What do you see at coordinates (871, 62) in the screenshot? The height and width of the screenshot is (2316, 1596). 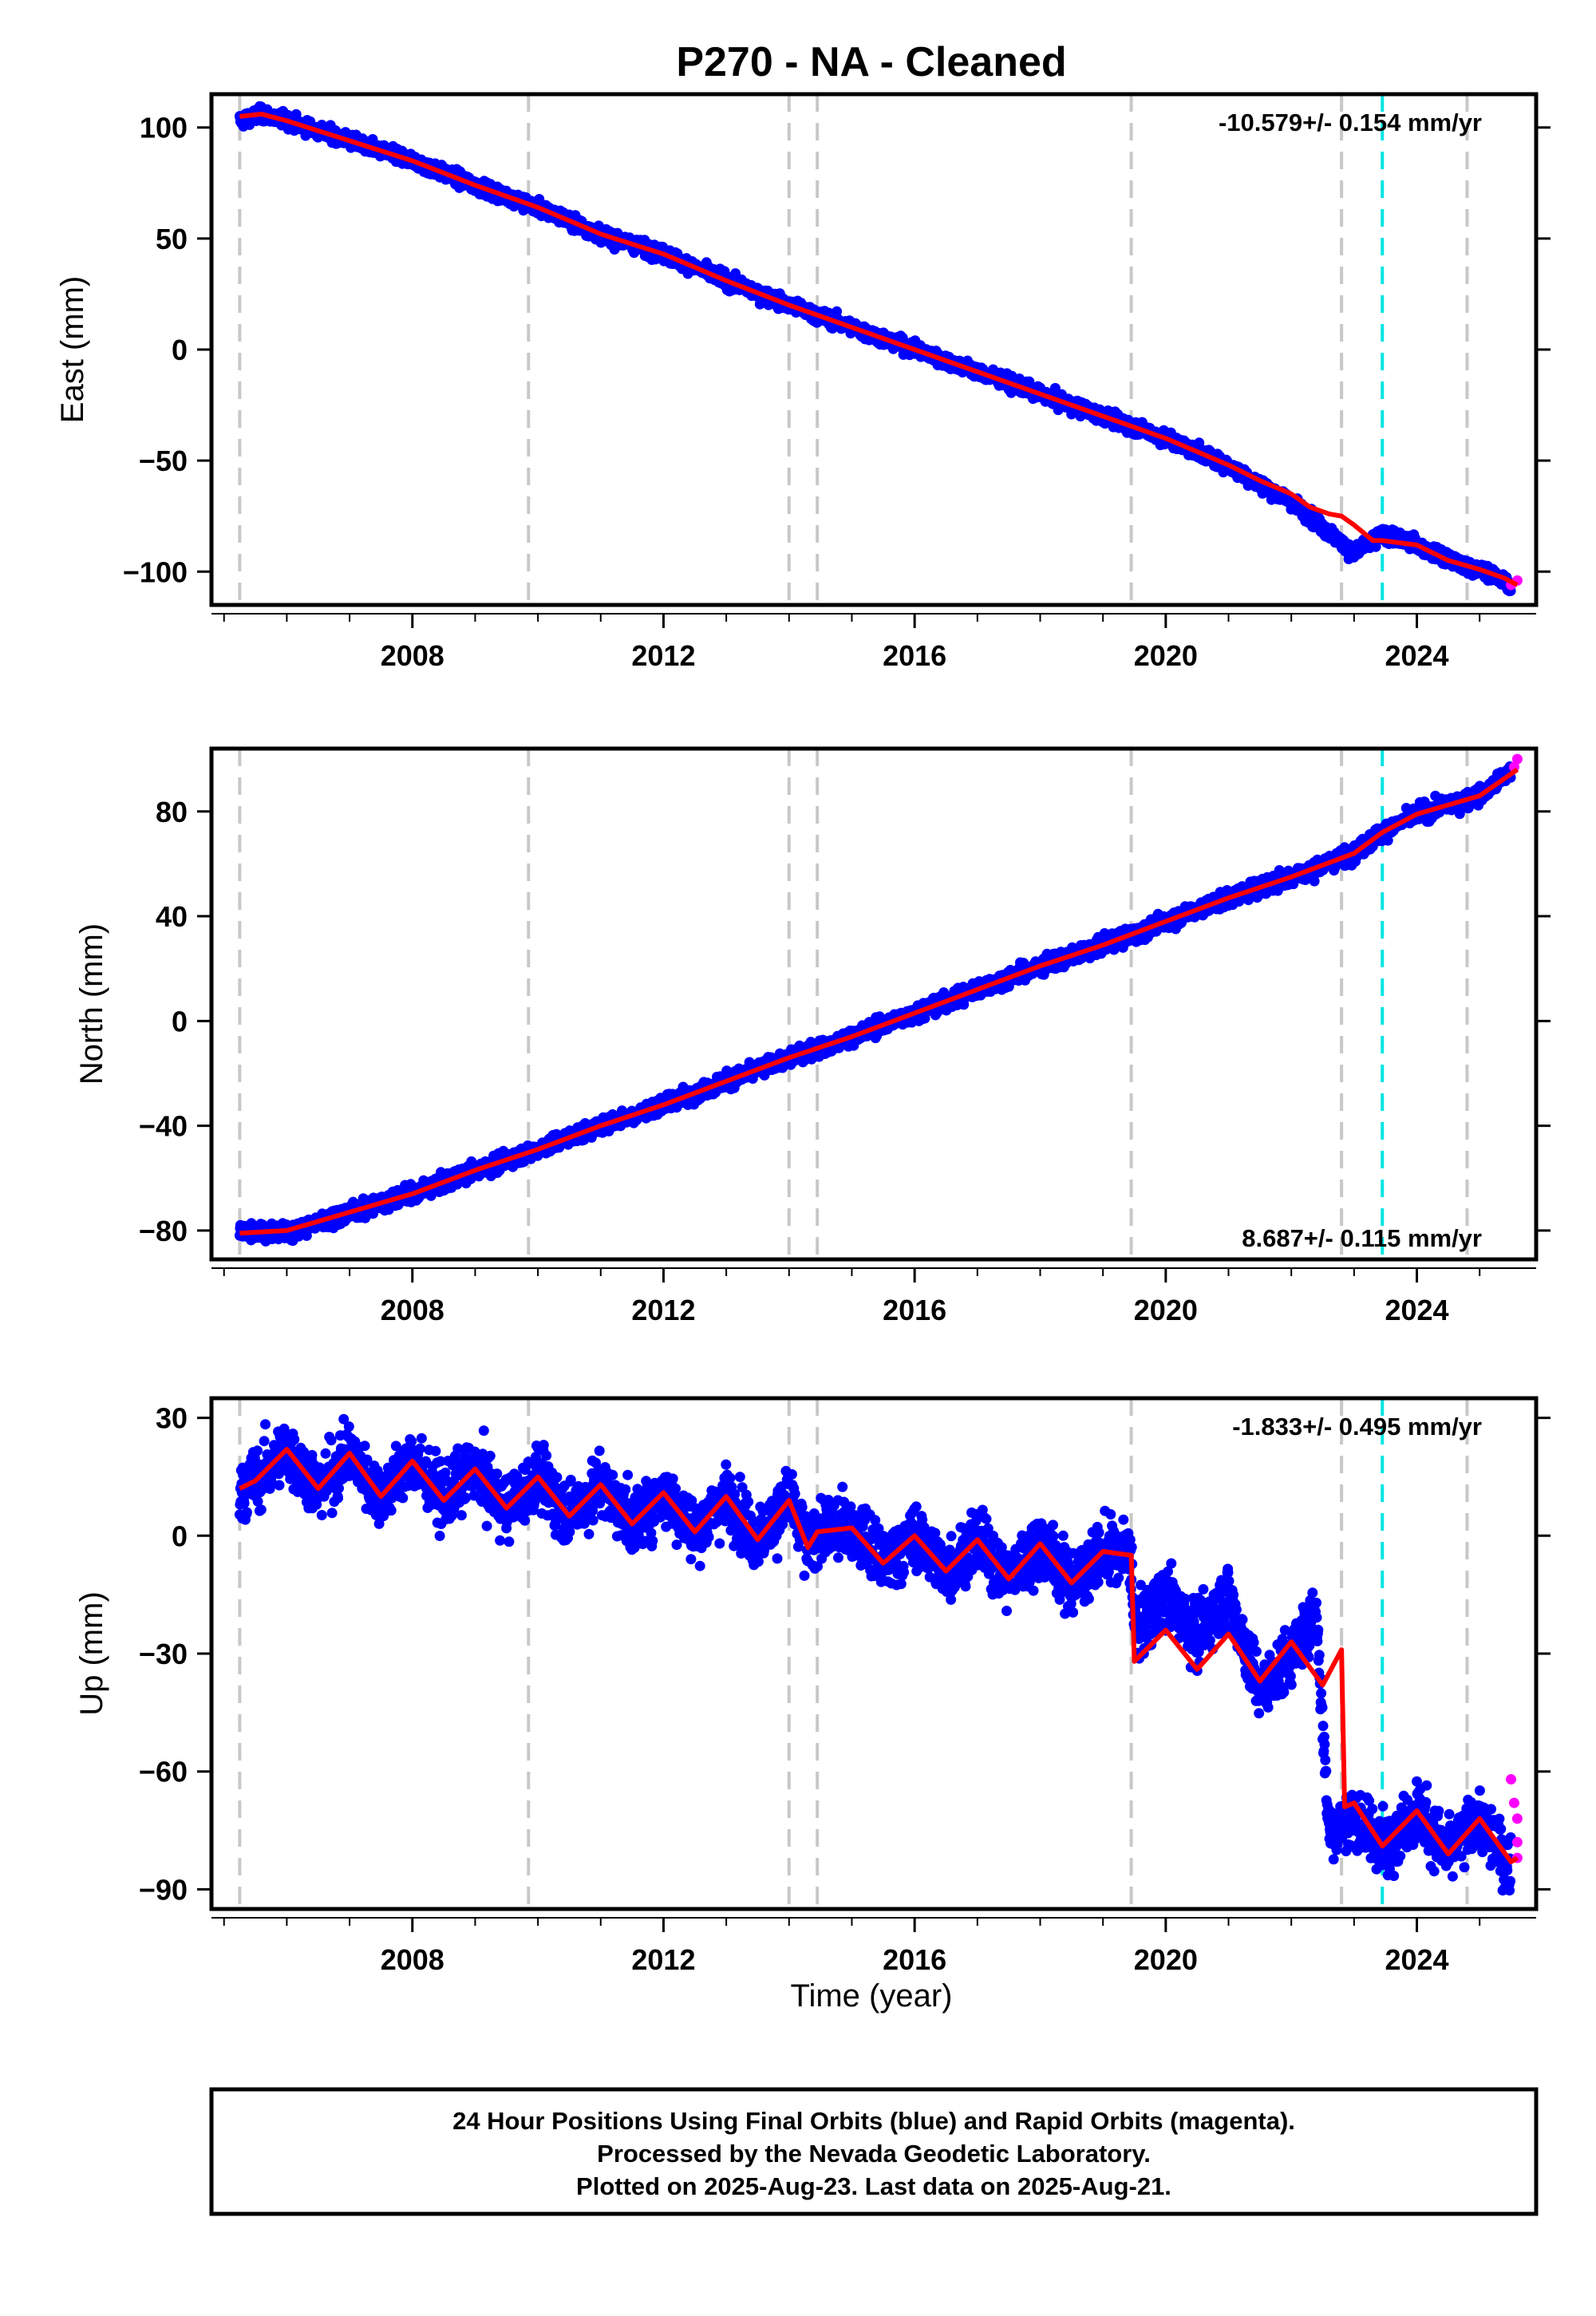 I see `figure-title: P270 - NA - Cleaned` at bounding box center [871, 62].